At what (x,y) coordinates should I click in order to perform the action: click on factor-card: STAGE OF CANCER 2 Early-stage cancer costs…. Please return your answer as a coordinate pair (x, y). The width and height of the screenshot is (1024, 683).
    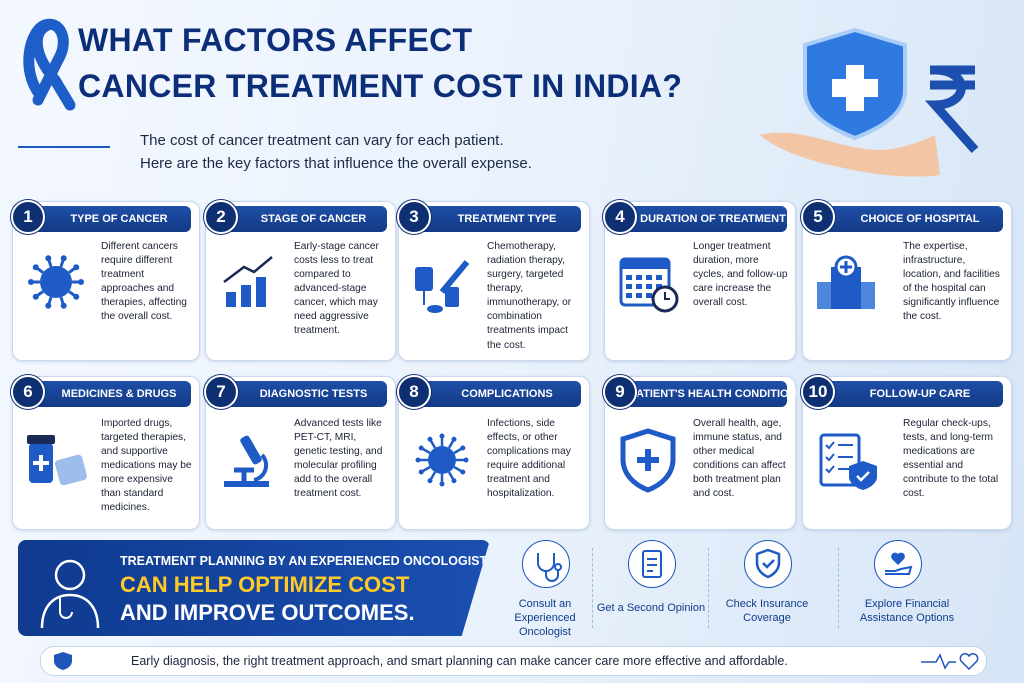
    Looking at the image, I should click on (300, 280).